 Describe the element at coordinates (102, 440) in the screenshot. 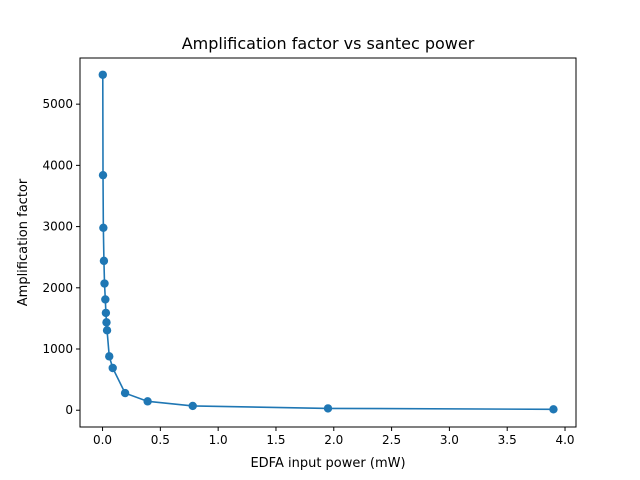

I see `x-tick-label: 0.0` at that location.